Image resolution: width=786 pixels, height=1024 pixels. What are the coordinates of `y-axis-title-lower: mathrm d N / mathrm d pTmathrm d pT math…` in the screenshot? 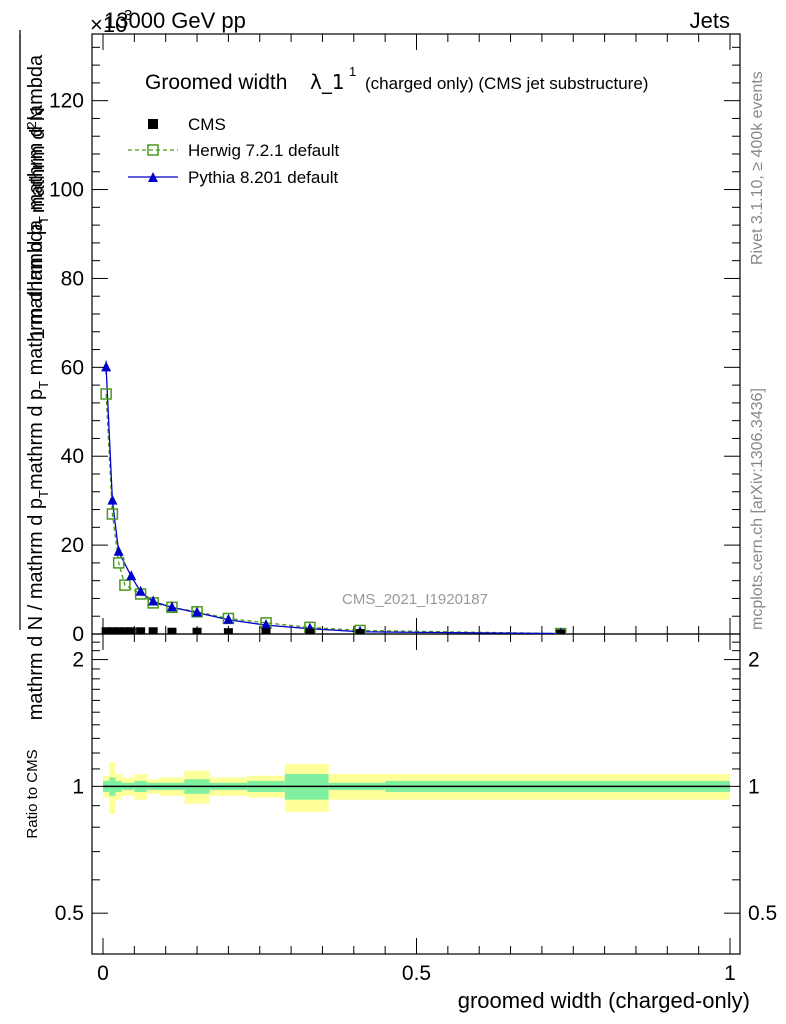 It's located at (38, 469).